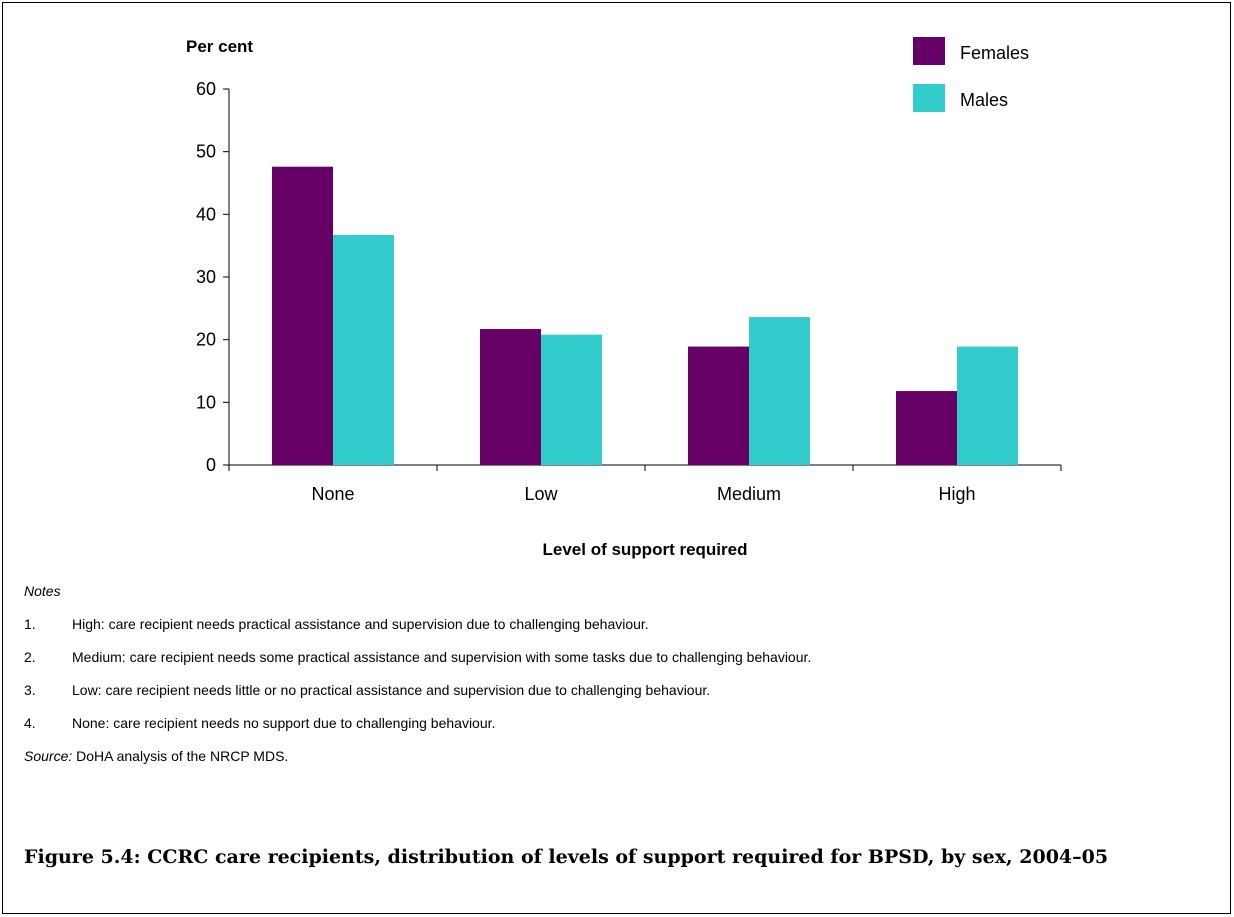  I want to click on note-number: 3., so click(30, 690).